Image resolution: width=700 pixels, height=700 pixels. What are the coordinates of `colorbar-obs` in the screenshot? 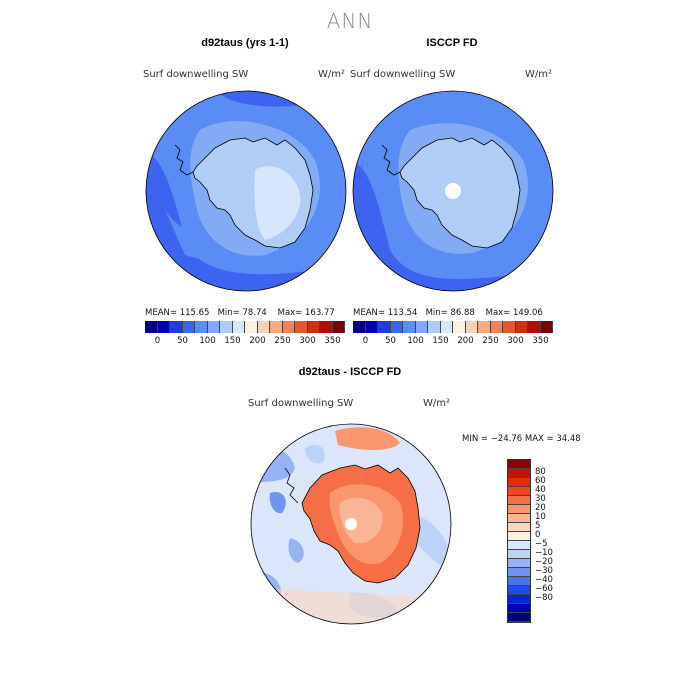 It's located at (453, 327).